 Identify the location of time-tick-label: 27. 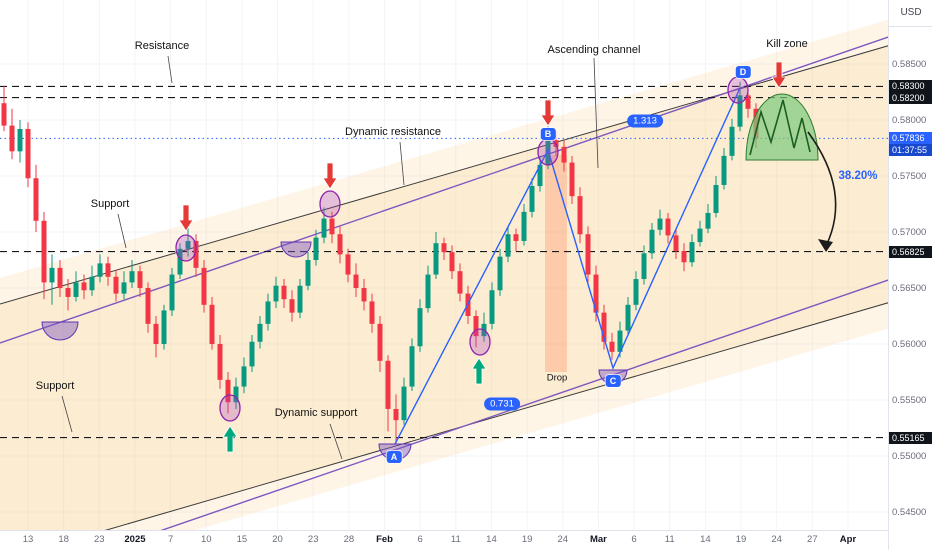
(812, 539).